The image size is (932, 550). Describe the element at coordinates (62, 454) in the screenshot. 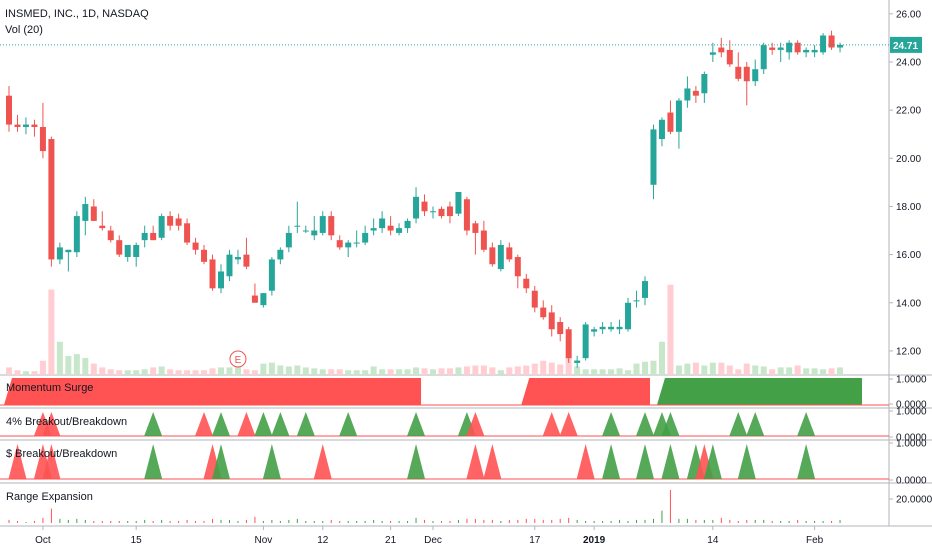

I see `dollar-breakout-label: $ Breakout/Breakdown` at that location.